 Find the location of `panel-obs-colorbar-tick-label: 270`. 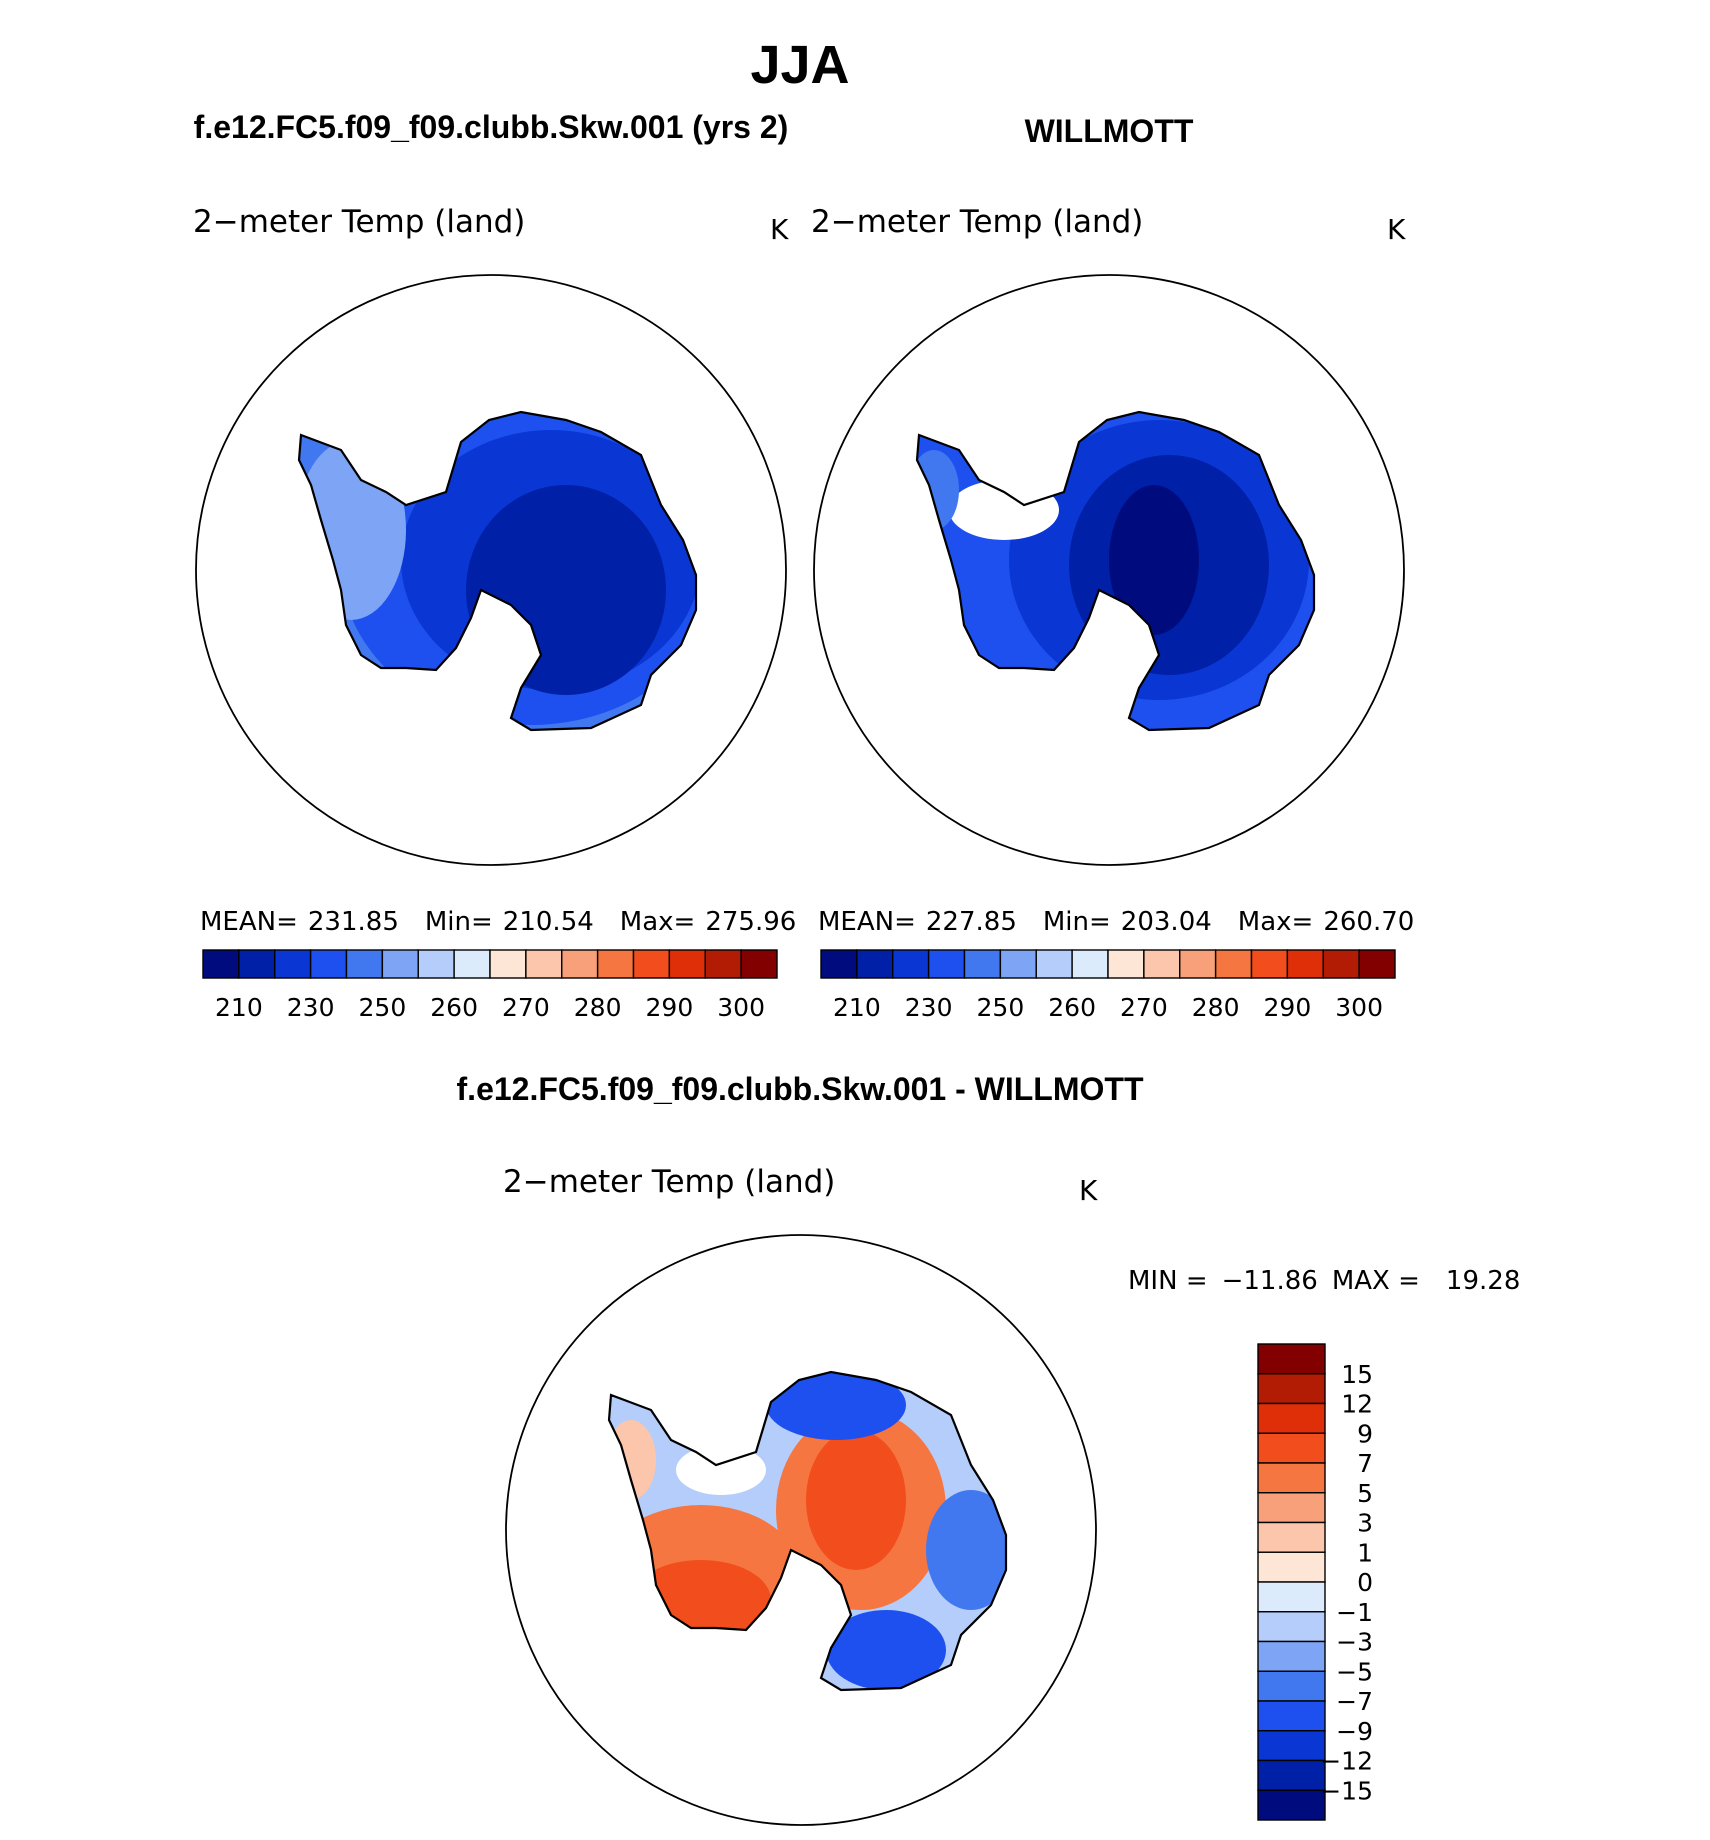

panel-obs-colorbar-tick-label: 270 is located at coordinates (1144, 1007).